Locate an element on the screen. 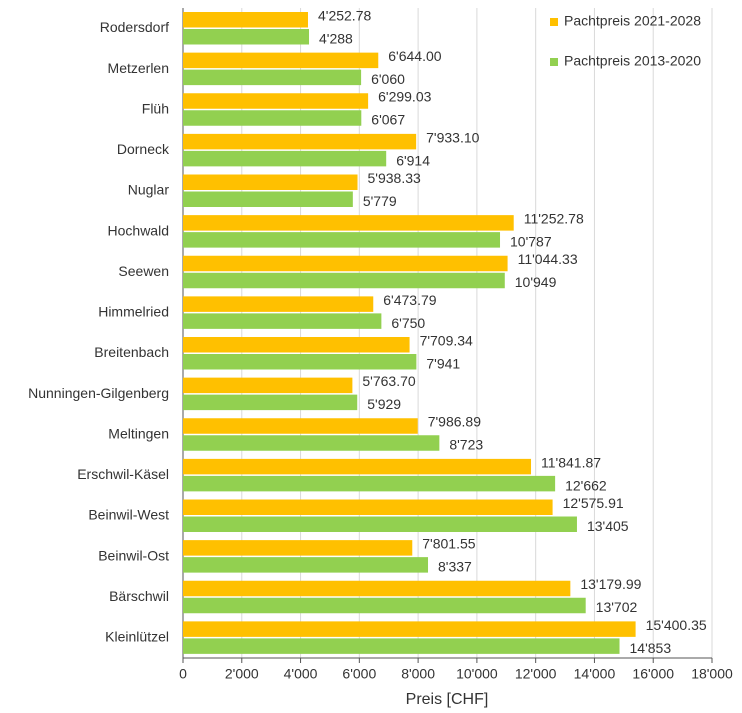  value-label: 5'938.33 is located at coordinates (394, 178).